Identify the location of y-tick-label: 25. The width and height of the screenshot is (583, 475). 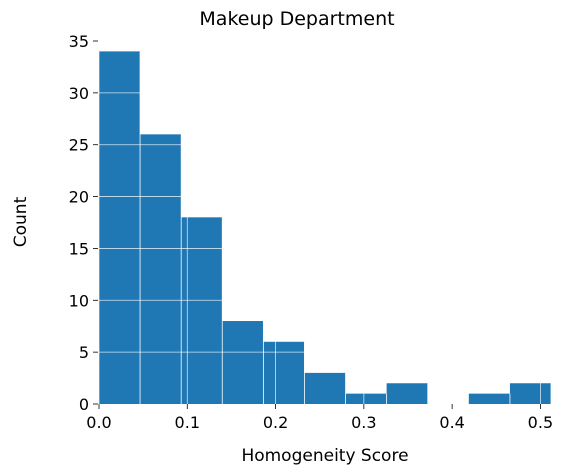
(79, 145).